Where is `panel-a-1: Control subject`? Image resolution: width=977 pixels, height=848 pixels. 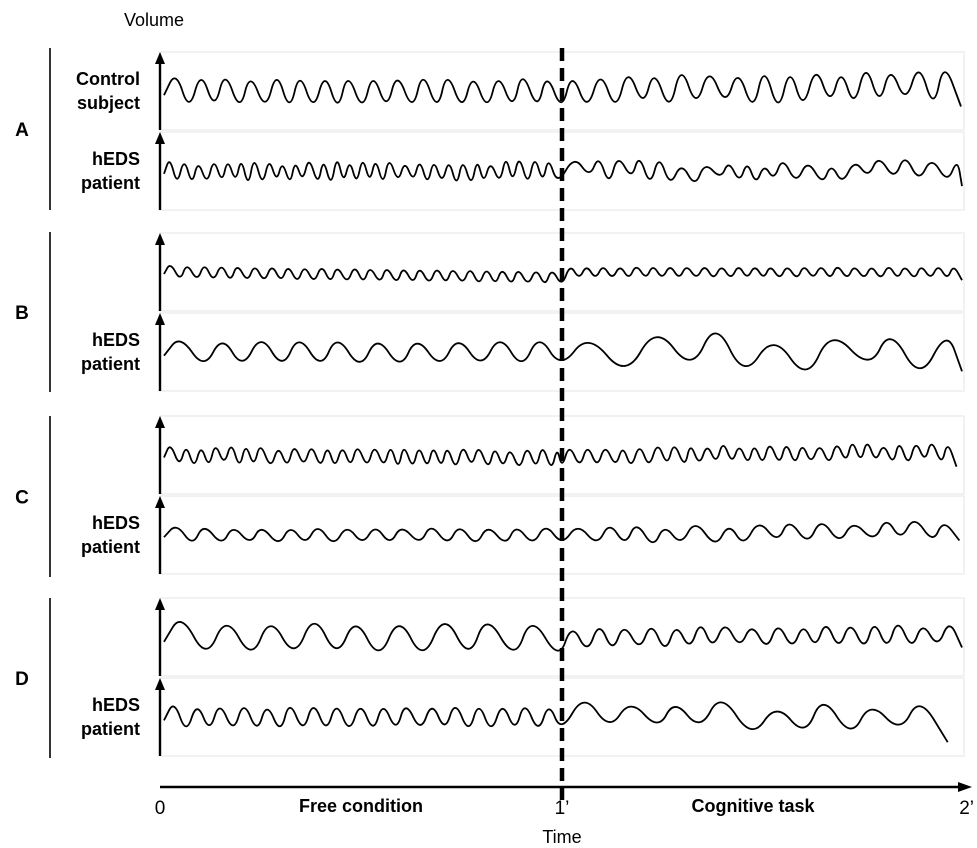
panel-a-1: Control subject is located at coordinates (520, 91).